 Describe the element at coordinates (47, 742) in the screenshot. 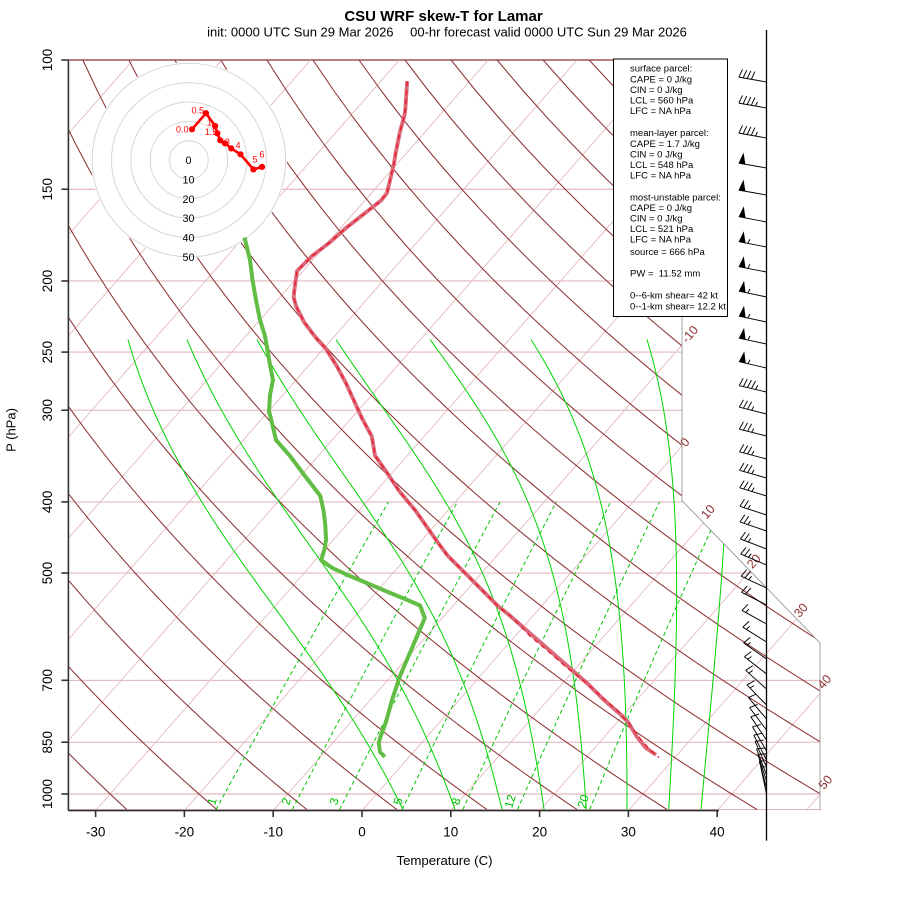

I see `svg-text: 850` at that location.